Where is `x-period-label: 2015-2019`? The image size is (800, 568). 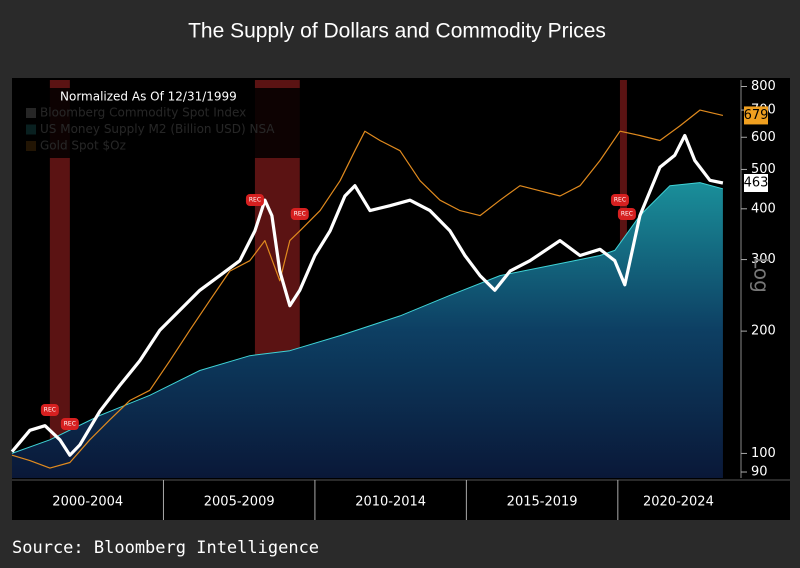 x-period-label: 2015-2019 is located at coordinates (542, 502).